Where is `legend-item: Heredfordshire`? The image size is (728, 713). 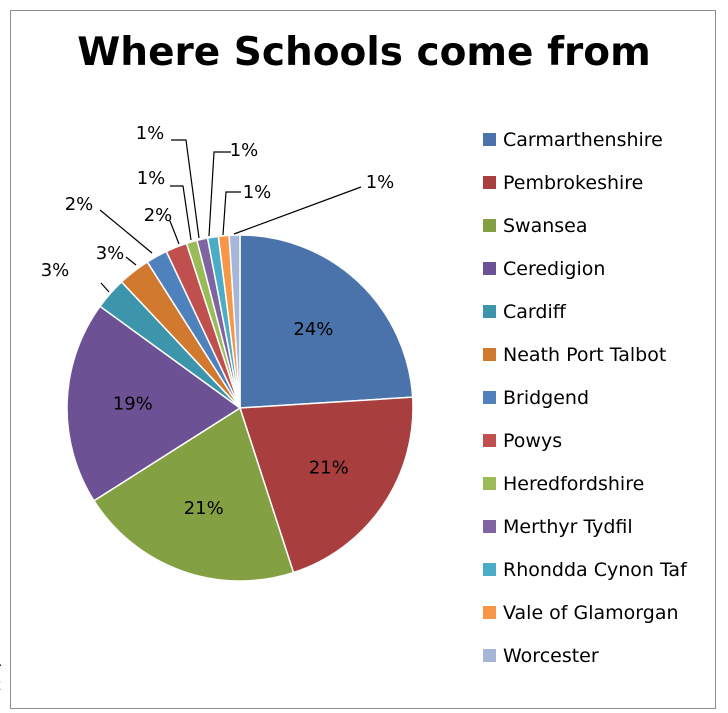
legend-item: Heredfordshire is located at coordinates (585, 483).